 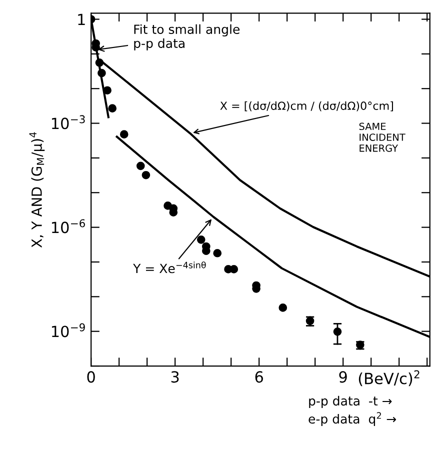 I want to click on text: e-p data q$^{2}$ →, so click(x=352, y=419).